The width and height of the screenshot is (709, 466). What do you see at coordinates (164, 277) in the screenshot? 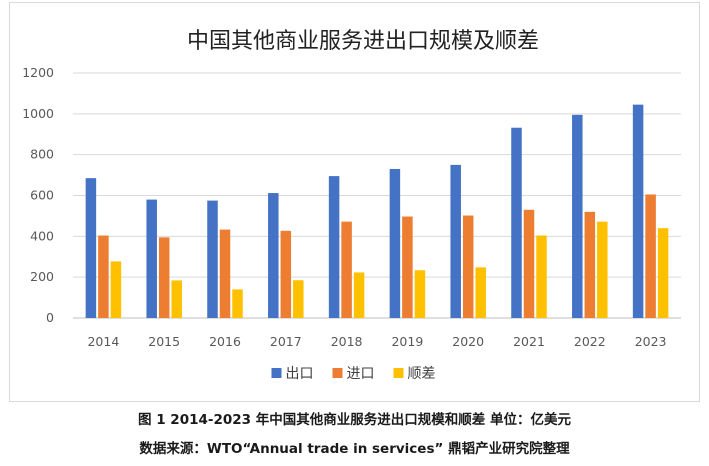
I see `bar-进口-2015` at bounding box center [164, 277].